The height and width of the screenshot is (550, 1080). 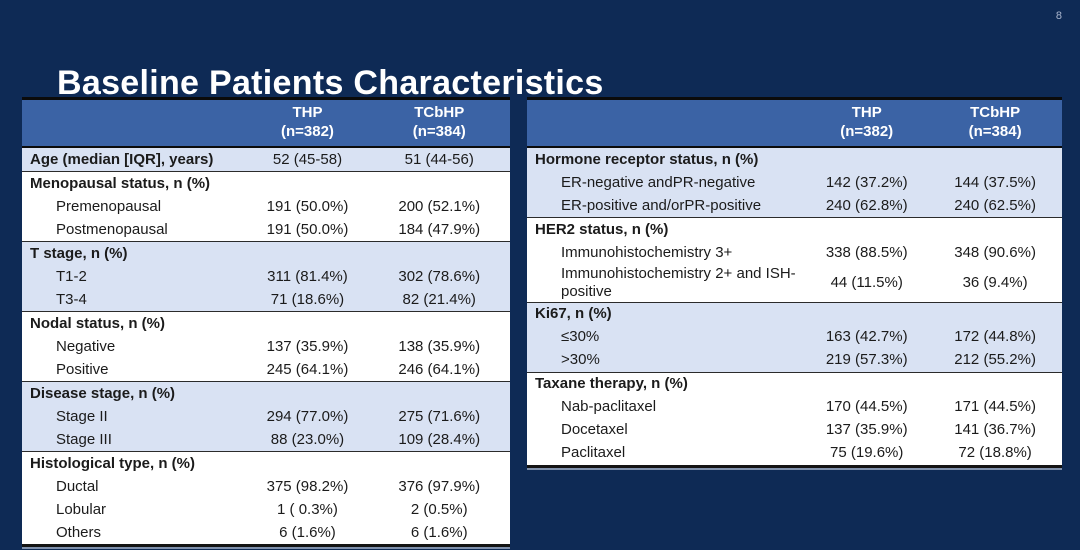 I want to click on row-label: Postmenopausal, so click(x=112, y=230).